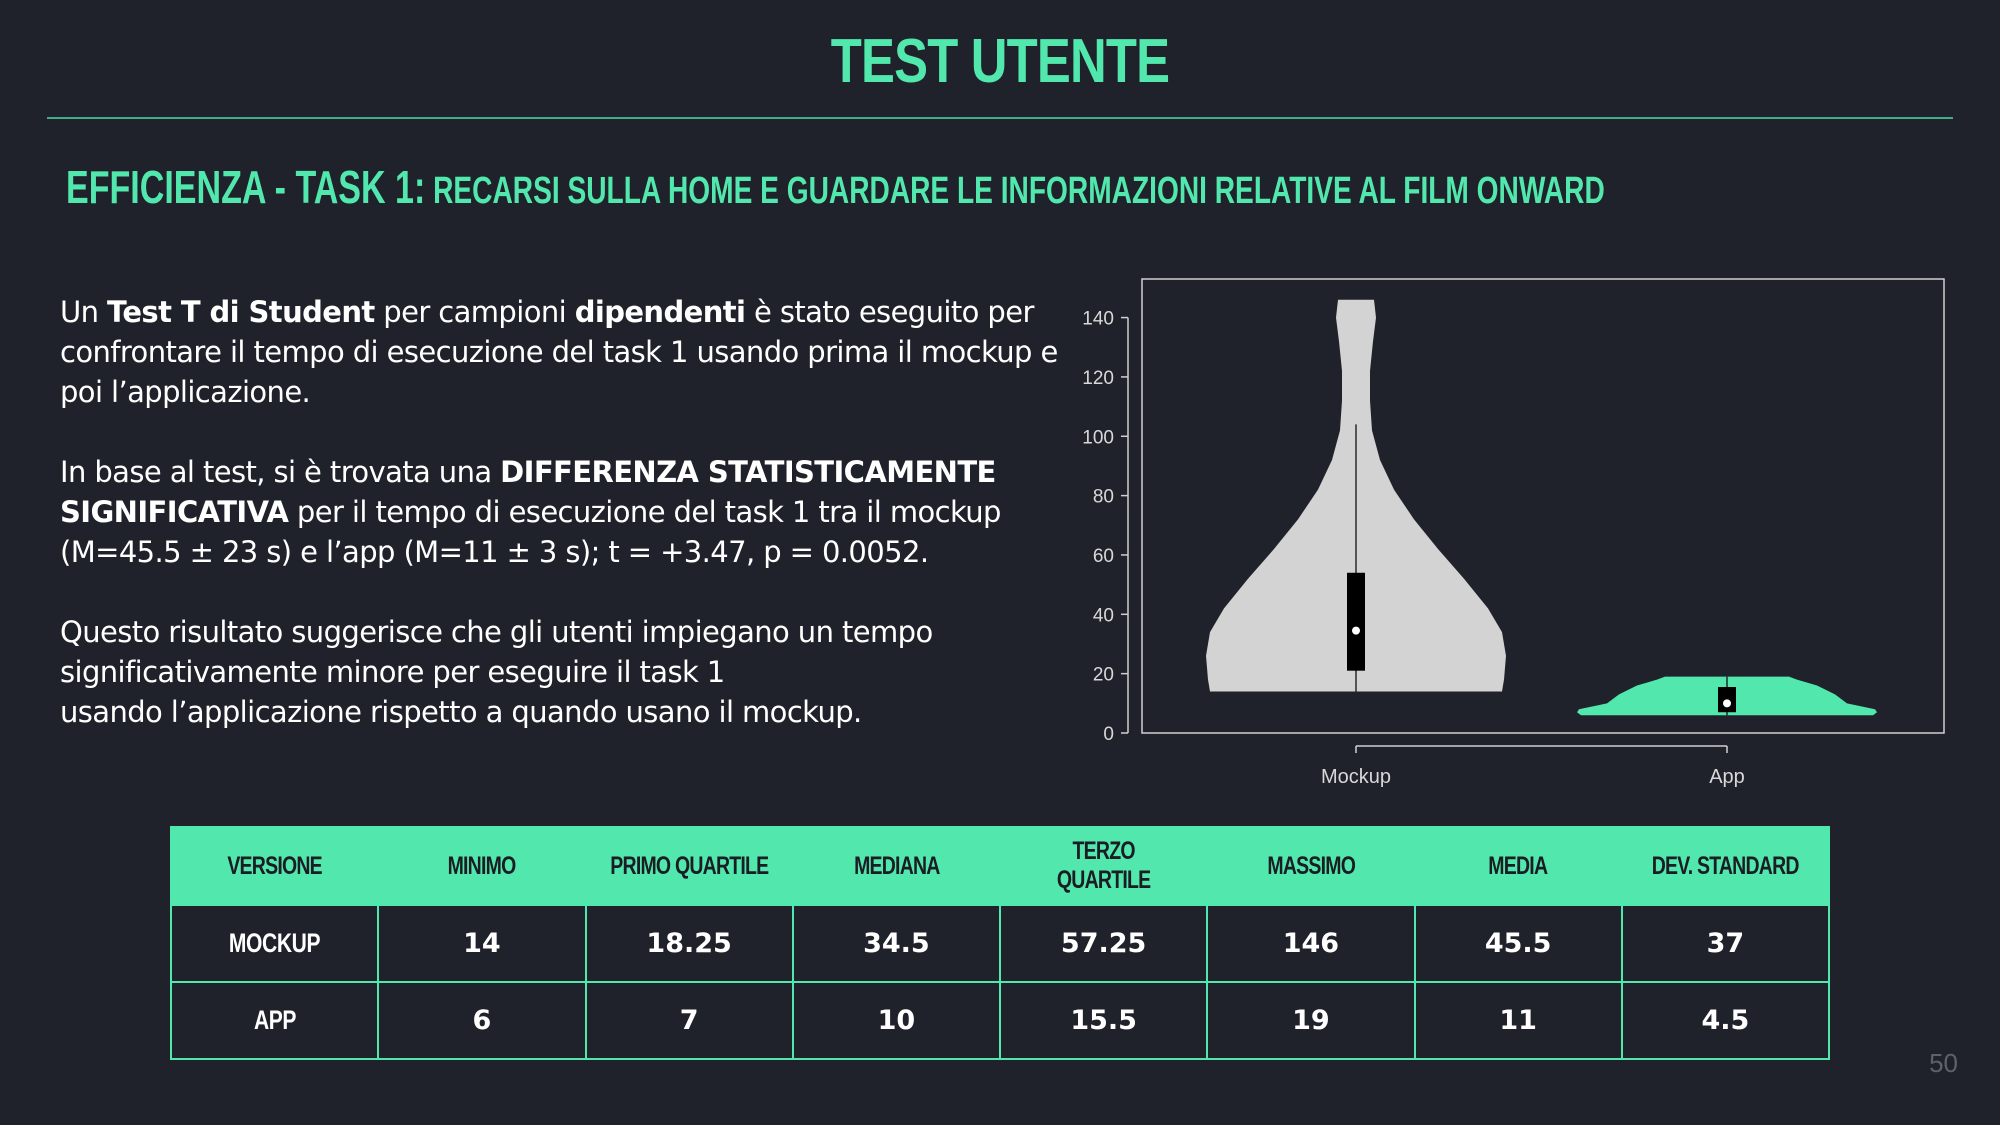  I want to click on table-cell: 4.5, so click(1725, 1020).